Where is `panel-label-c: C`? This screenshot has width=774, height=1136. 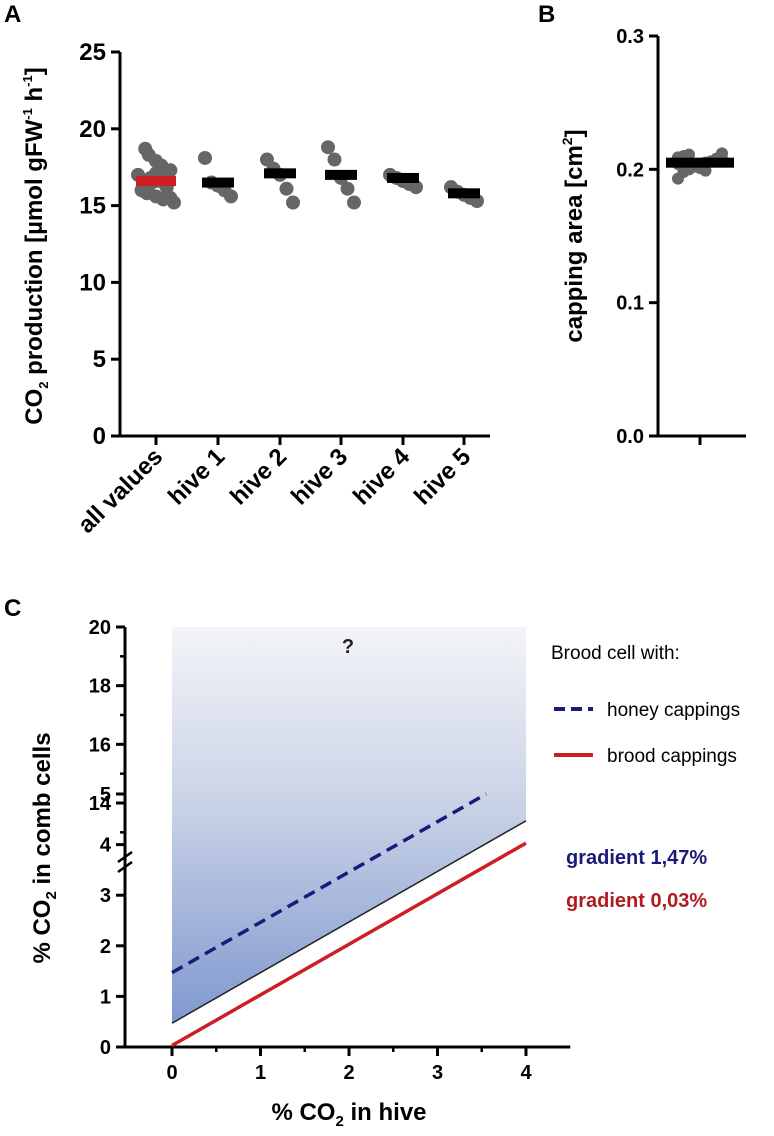
panel-label-c: C is located at coordinates (12, 608).